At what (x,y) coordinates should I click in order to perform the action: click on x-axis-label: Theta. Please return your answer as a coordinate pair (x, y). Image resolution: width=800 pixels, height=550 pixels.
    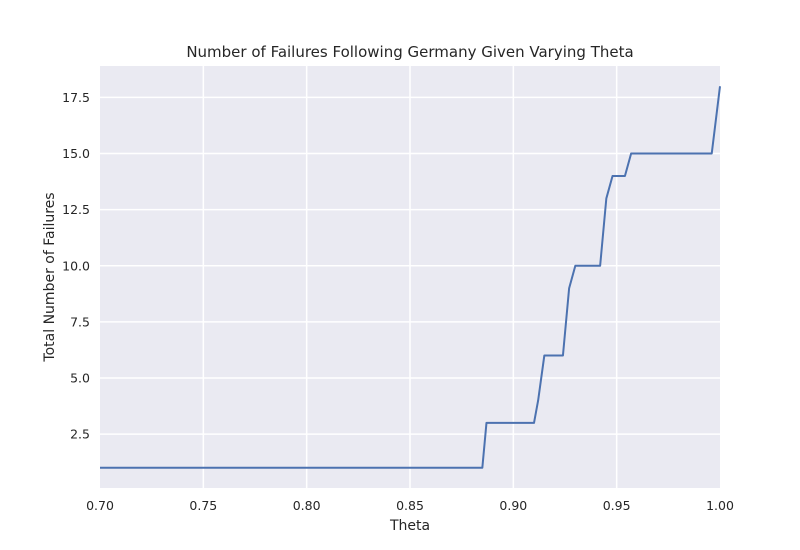
    Looking at the image, I should click on (409, 526).